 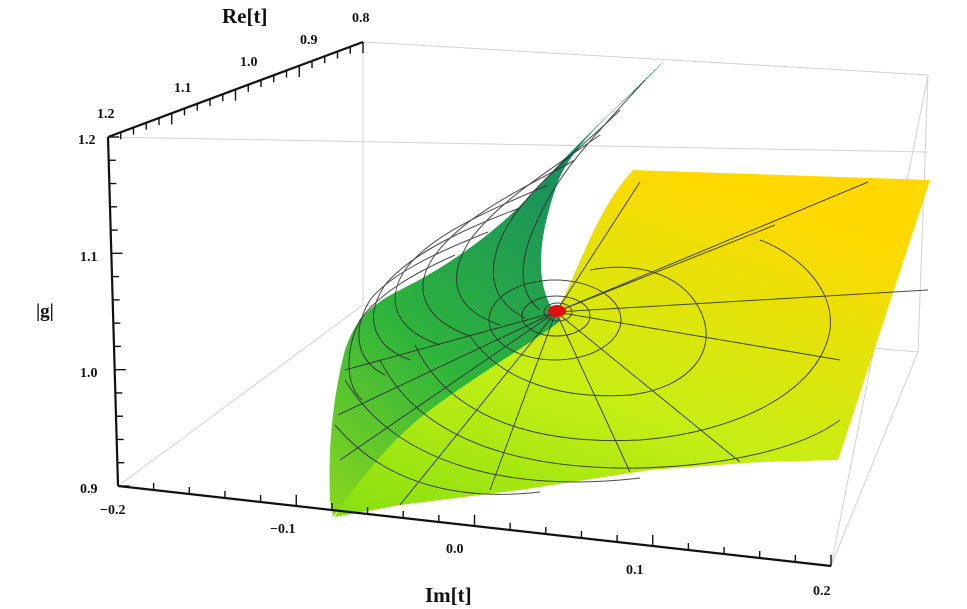 I want to click on z-tick-label: 0.9, so click(x=89, y=489).